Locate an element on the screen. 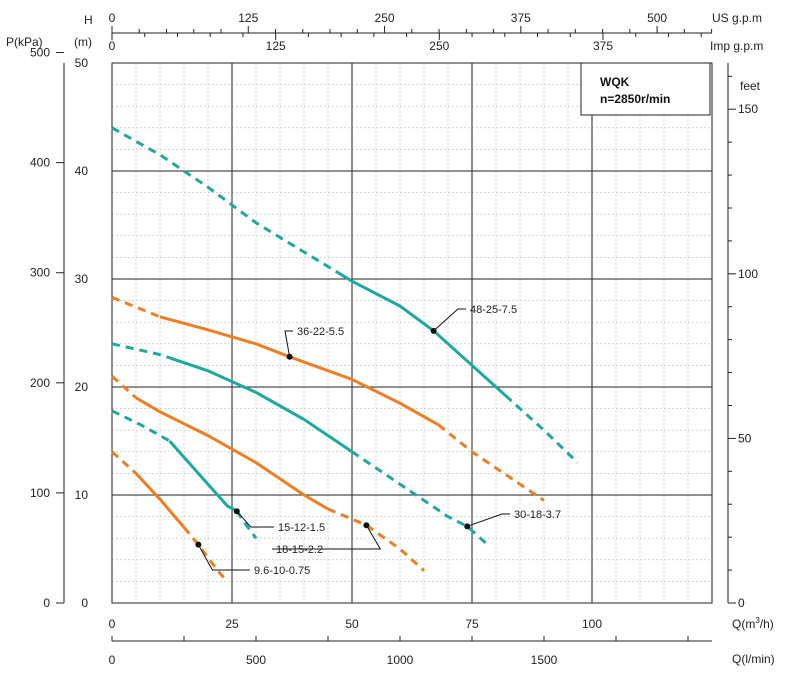  y-feet-tick-label: 50 is located at coordinates (745, 438).